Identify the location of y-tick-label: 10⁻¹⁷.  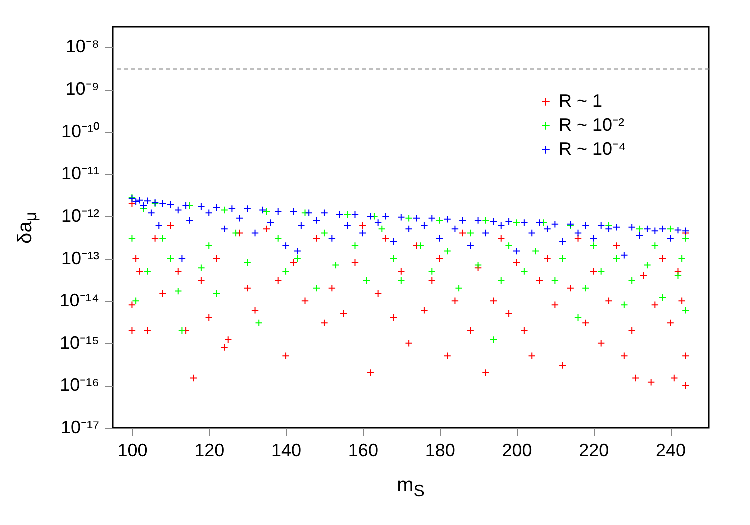
(80, 428).